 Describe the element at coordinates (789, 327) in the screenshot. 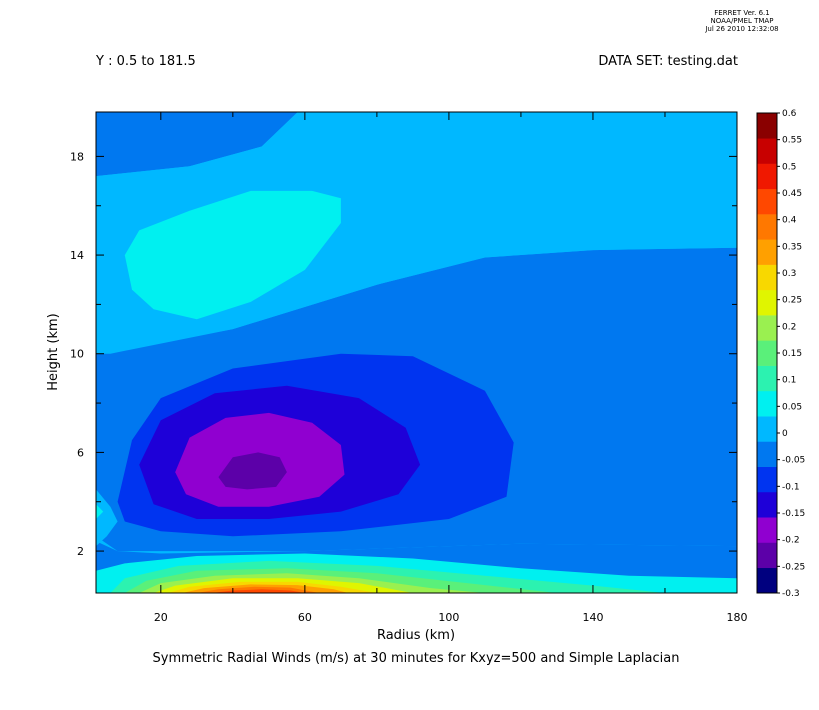

I see `colorbar-label: 0.2` at that location.